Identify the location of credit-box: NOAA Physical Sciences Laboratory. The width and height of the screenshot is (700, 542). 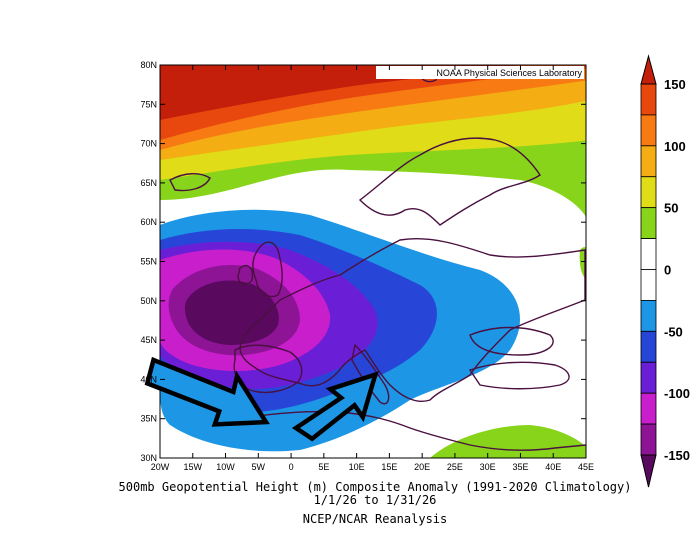
(480, 72).